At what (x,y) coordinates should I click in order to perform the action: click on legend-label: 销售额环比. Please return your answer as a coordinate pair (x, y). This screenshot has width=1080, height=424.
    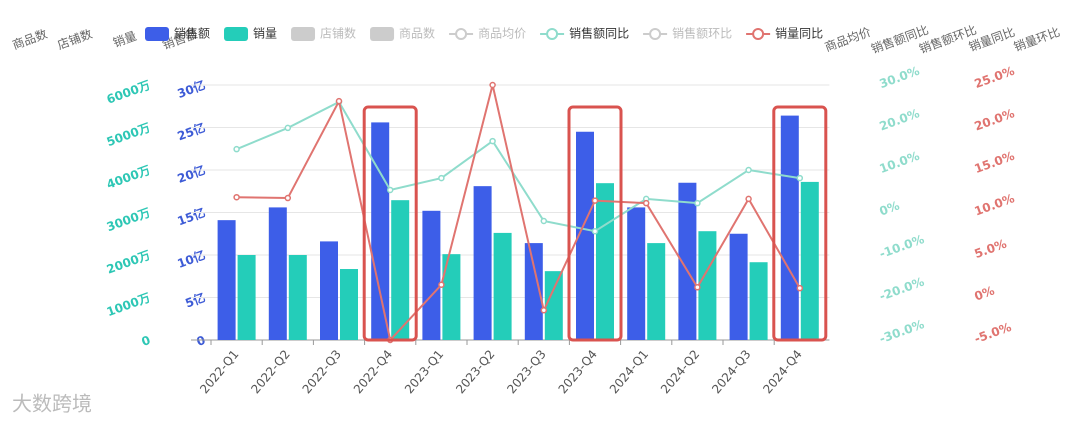
    Looking at the image, I should click on (702, 33).